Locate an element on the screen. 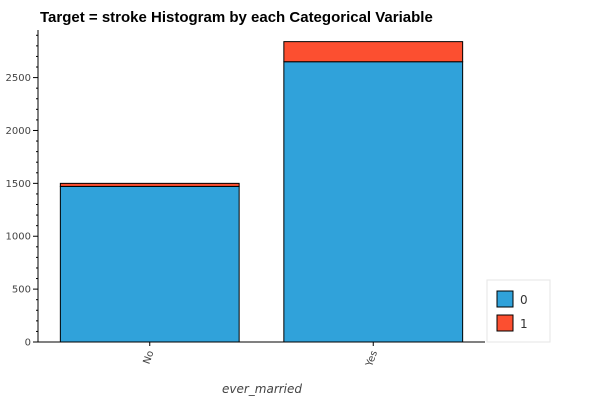 This screenshot has height=400, width=600. y-tick-label: 2000 is located at coordinates (18, 131).